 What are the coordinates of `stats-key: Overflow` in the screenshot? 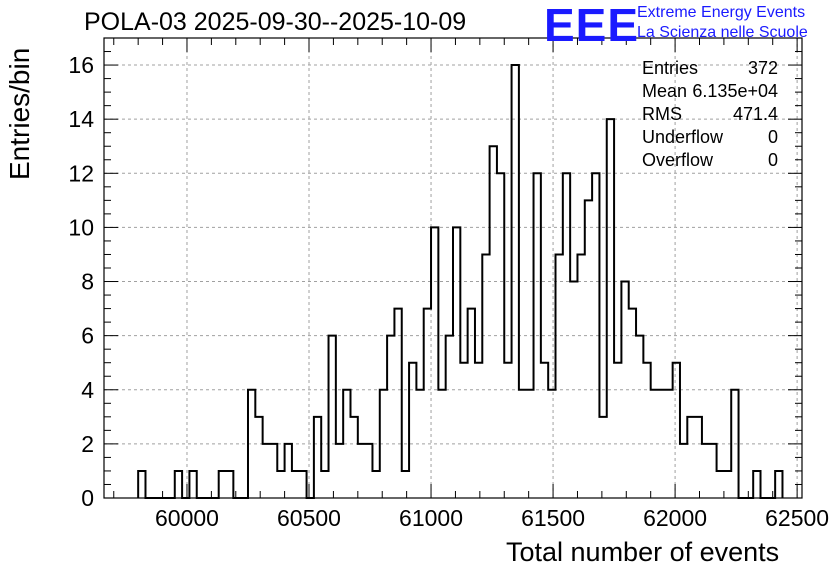 It's located at (678, 160).